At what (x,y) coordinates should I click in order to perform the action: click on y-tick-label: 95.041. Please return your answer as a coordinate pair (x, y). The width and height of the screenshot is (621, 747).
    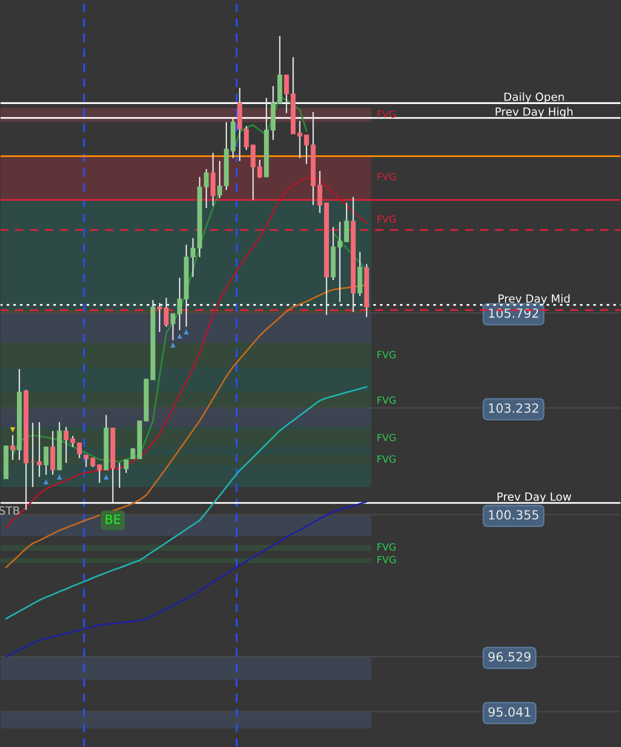
    Looking at the image, I should click on (509, 712).